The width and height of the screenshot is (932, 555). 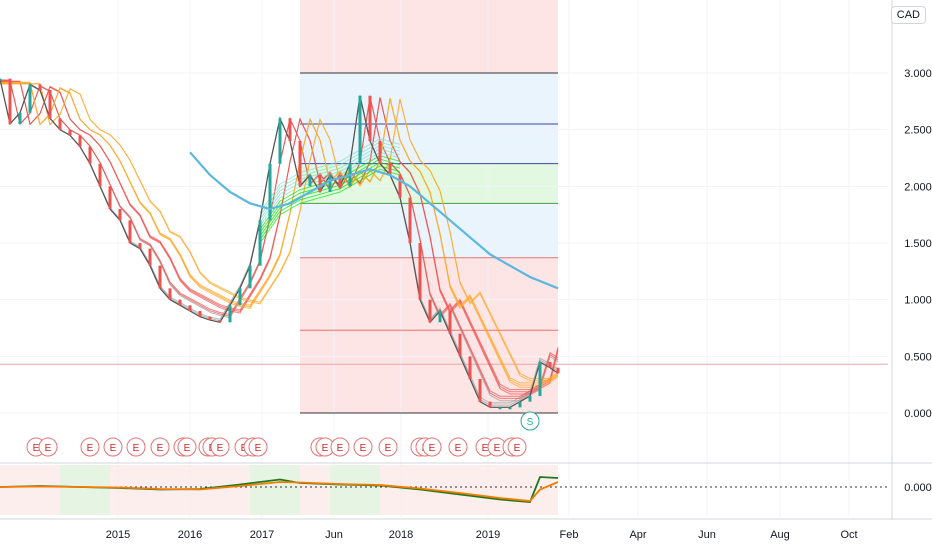 What do you see at coordinates (334, 535) in the screenshot?
I see `x-tick-label: Jun` at bounding box center [334, 535].